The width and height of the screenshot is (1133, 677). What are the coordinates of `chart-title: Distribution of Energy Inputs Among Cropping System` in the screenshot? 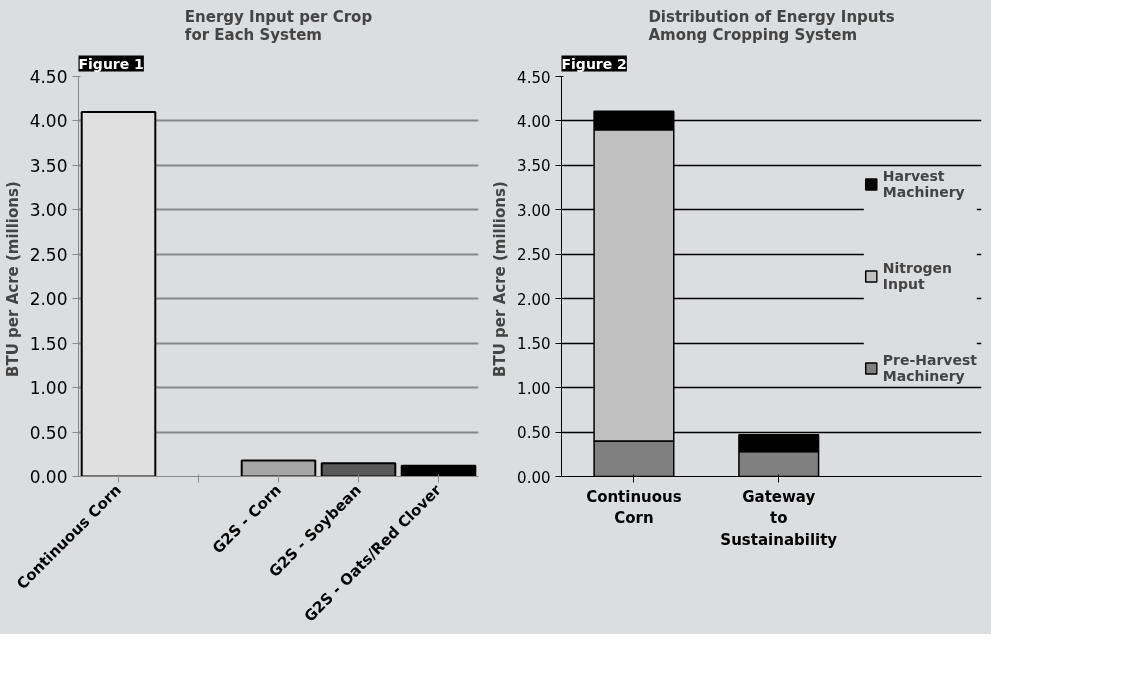 It's located at (771, 25).